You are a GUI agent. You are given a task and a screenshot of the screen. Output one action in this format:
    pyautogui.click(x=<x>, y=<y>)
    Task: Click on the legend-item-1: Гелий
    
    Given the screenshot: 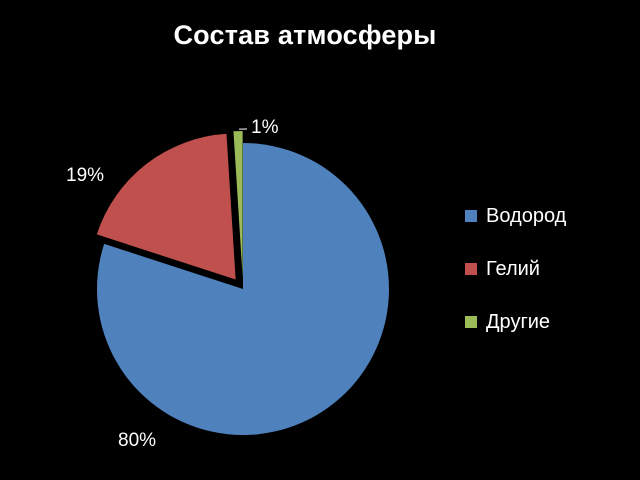 What is the action you would take?
    pyautogui.click(x=515, y=269)
    